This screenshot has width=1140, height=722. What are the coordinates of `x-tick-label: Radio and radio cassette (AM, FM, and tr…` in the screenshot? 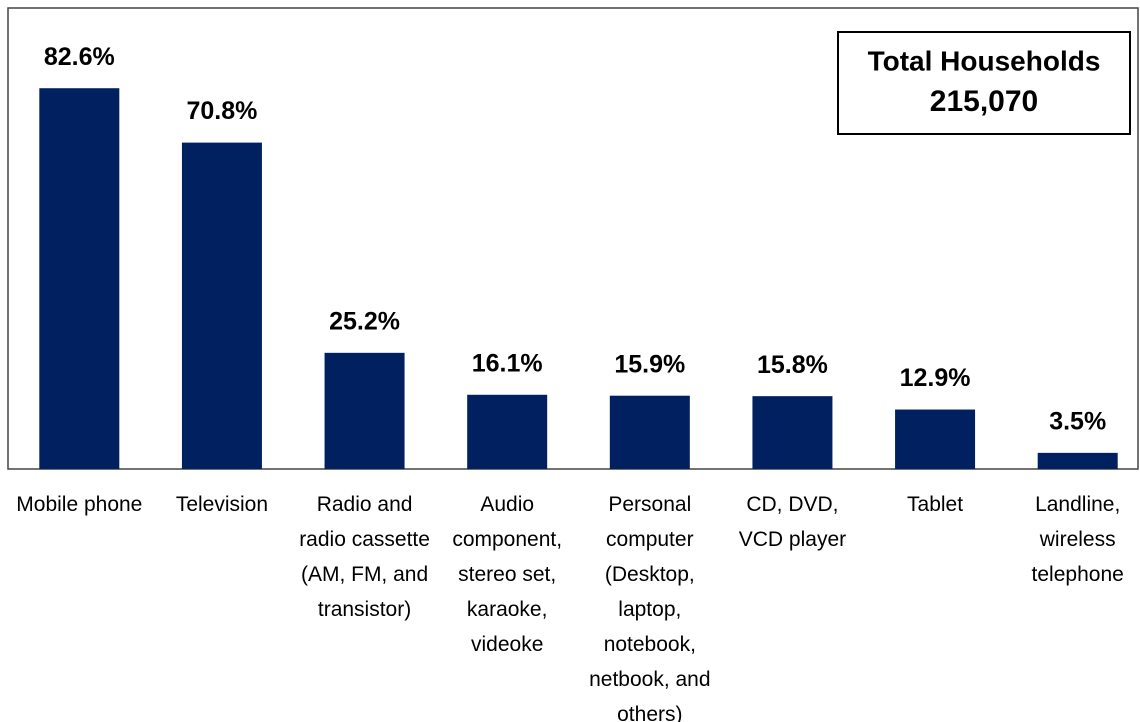 It's located at (364, 557).